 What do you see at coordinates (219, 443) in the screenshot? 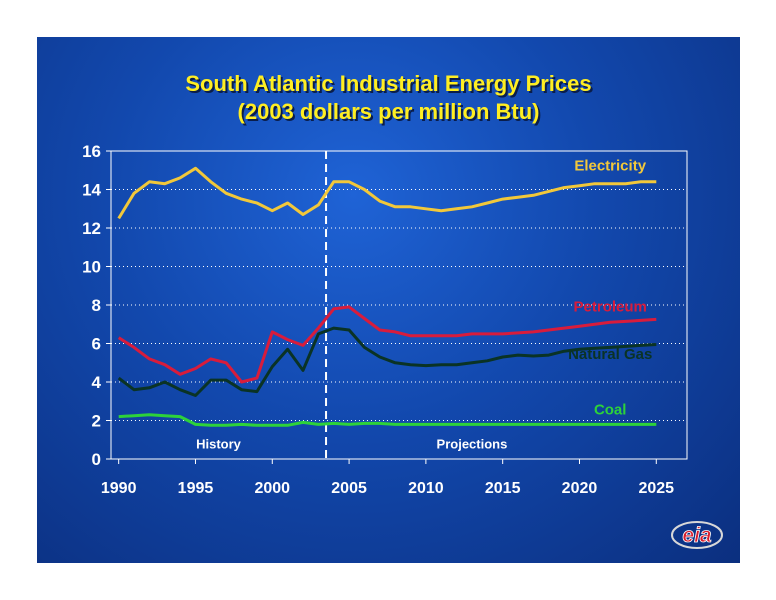
I see `region-label-0: History` at bounding box center [219, 443].